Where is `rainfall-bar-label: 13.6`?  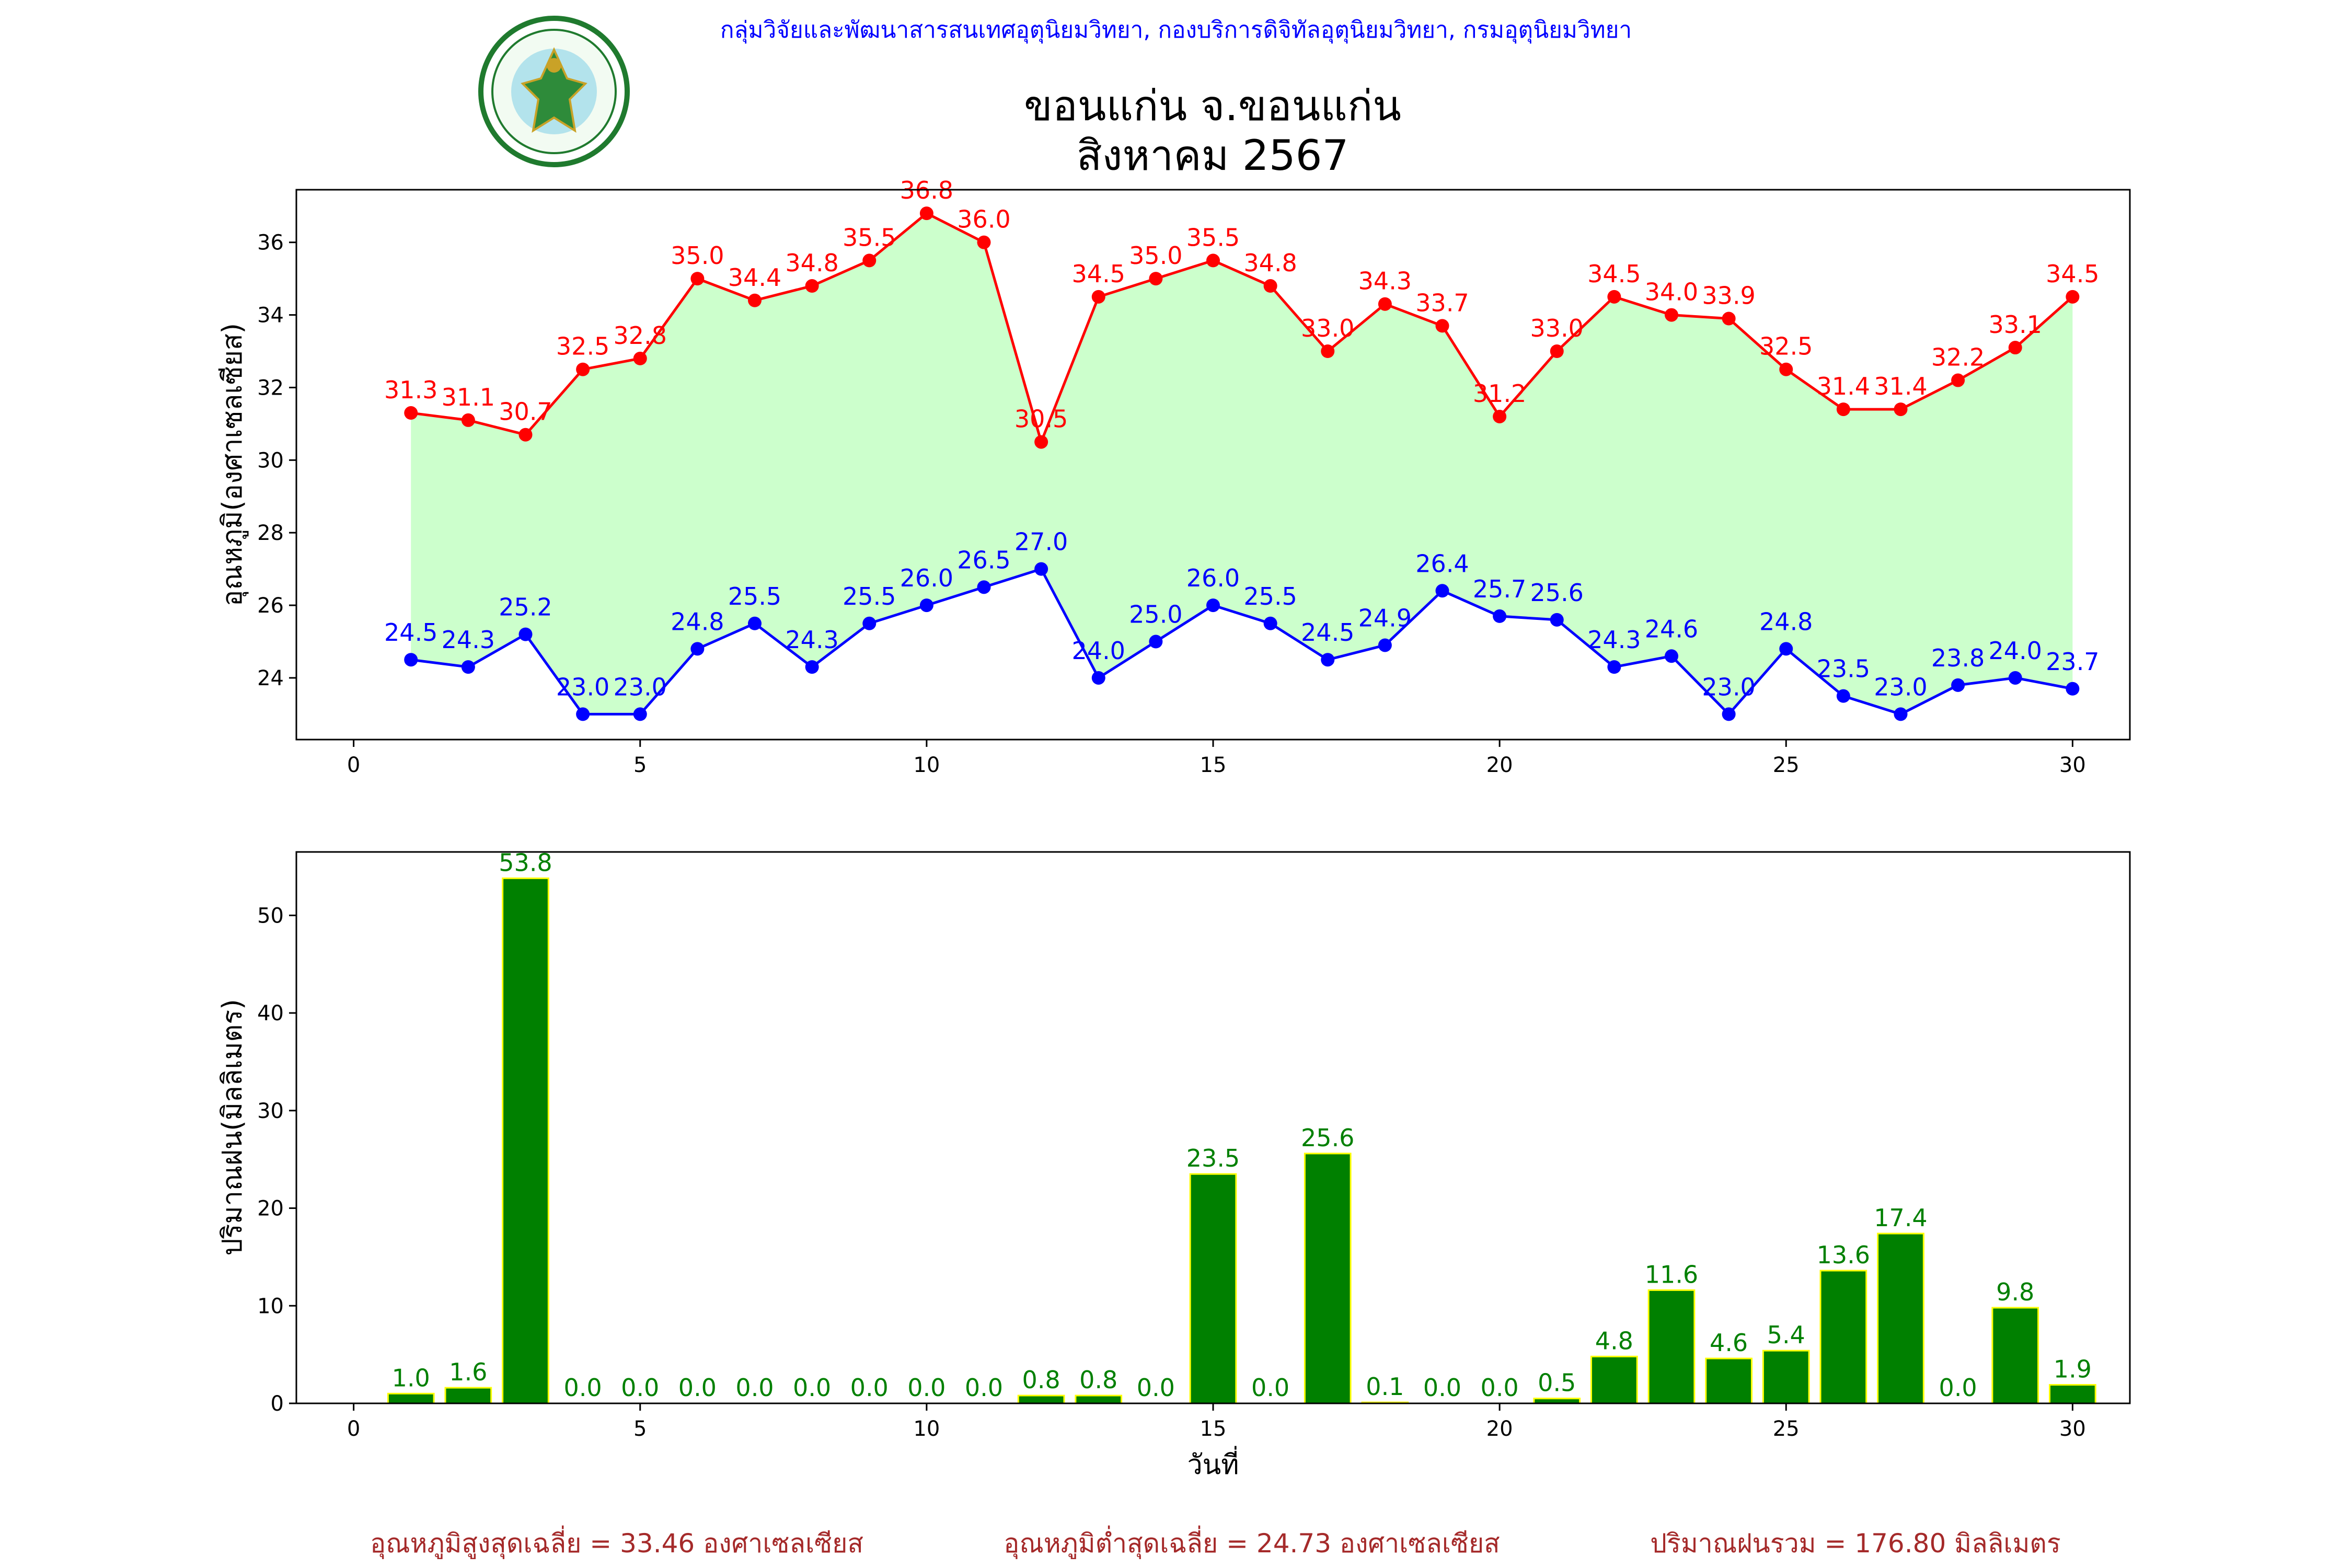 rainfall-bar-label: 13.6 is located at coordinates (1843, 1255).